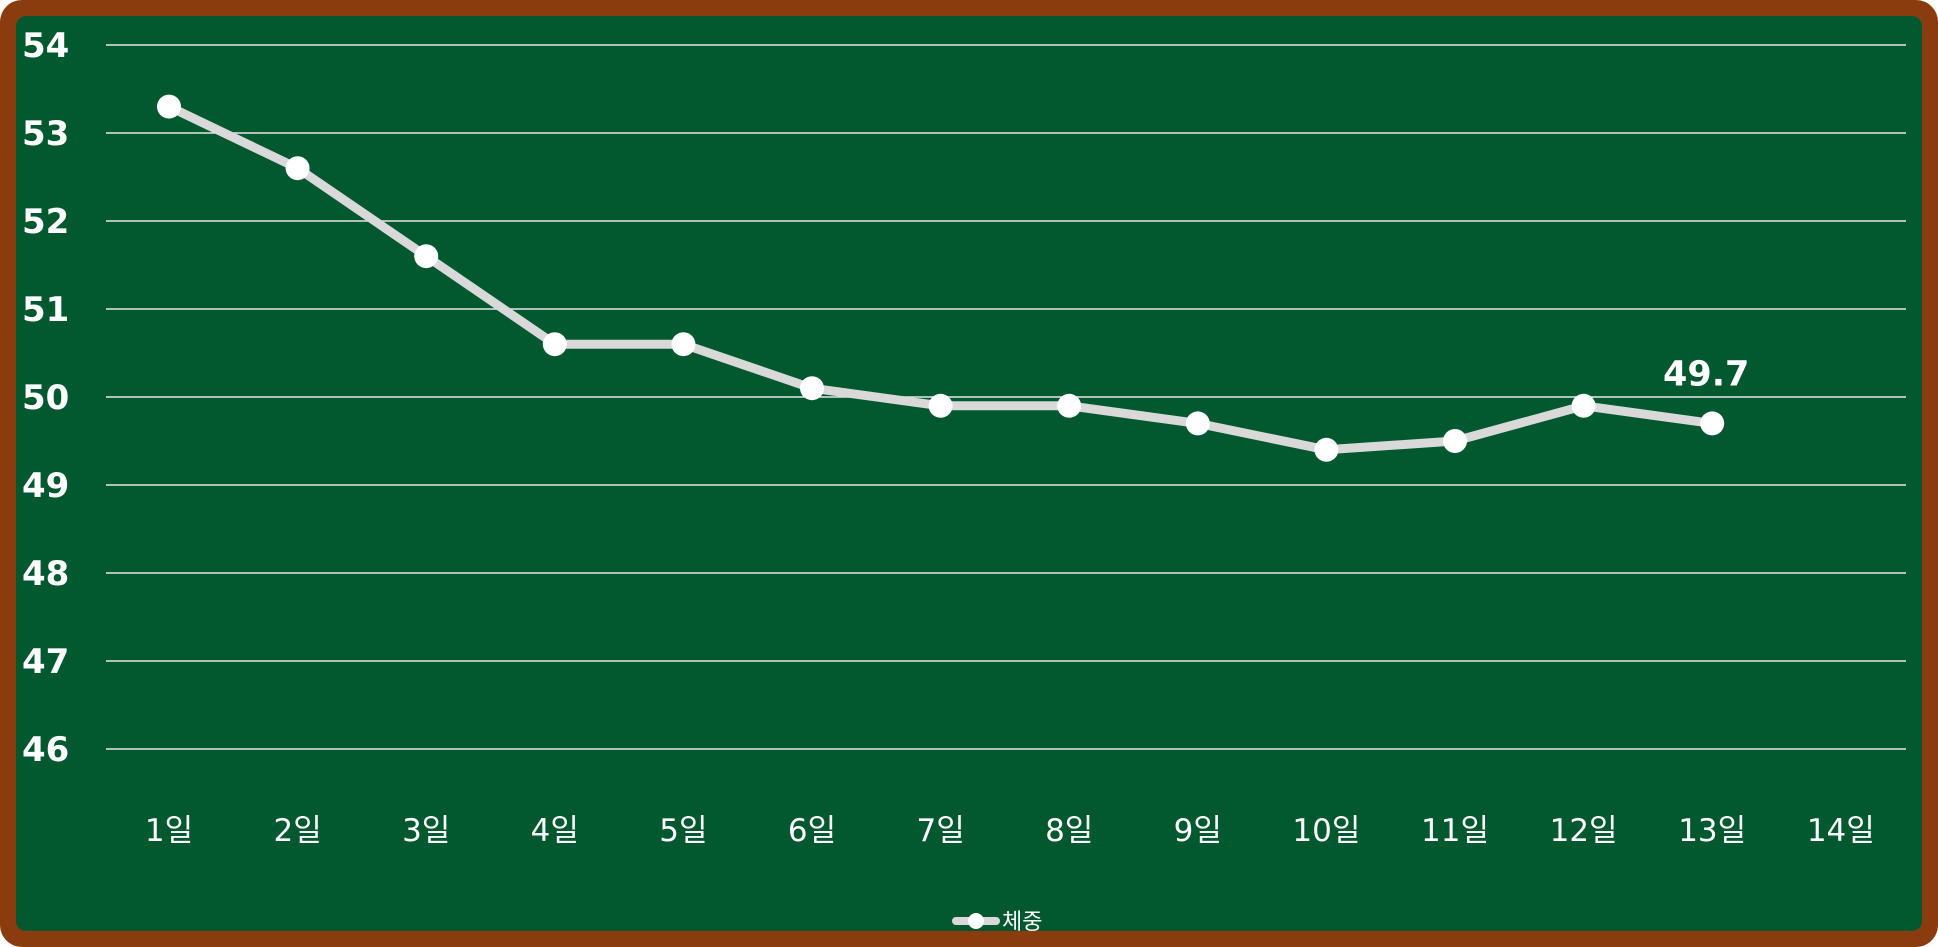 The image size is (1938, 947). What do you see at coordinates (812, 831) in the screenshot?
I see `x-tick-label: 6일` at bounding box center [812, 831].